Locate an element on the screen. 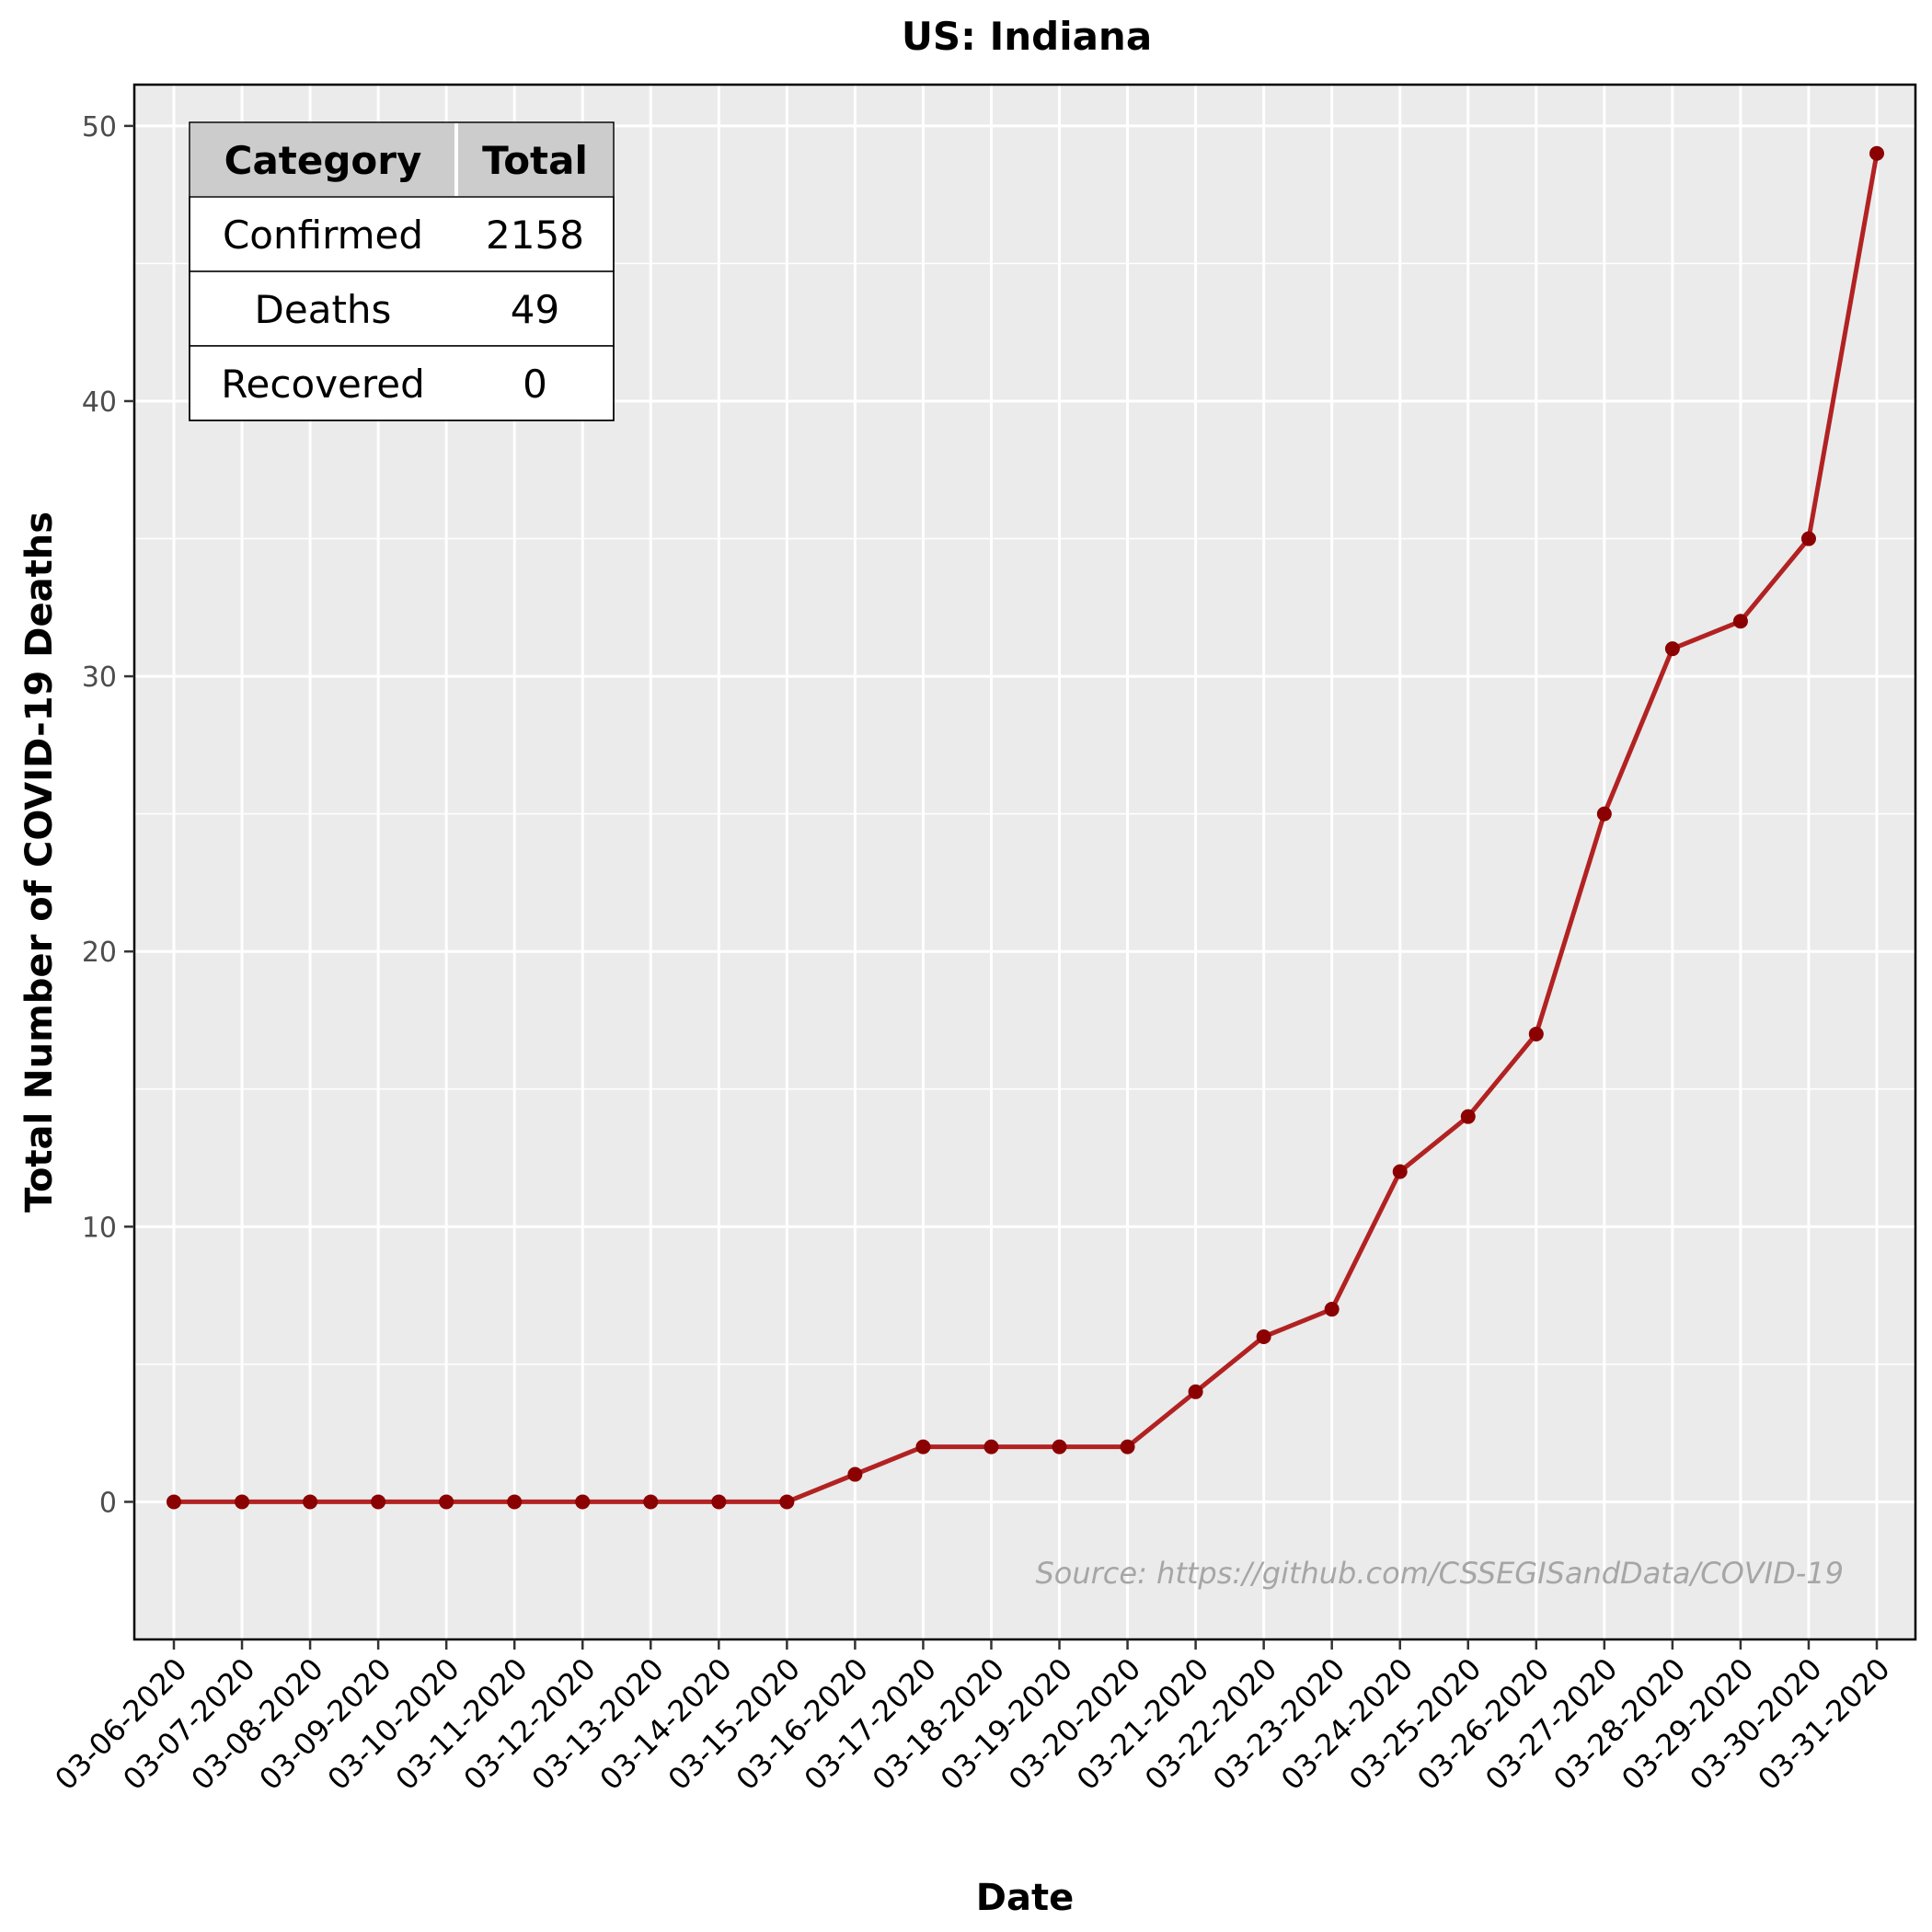  y-tick-label: 20 is located at coordinates (99, 953).